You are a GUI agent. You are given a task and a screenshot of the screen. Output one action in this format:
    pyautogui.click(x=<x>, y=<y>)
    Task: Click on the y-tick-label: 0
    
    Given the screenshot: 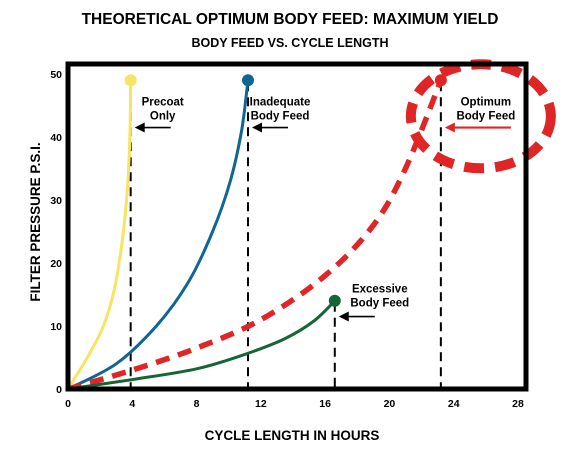 What is the action you would take?
    pyautogui.click(x=59, y=390)
    